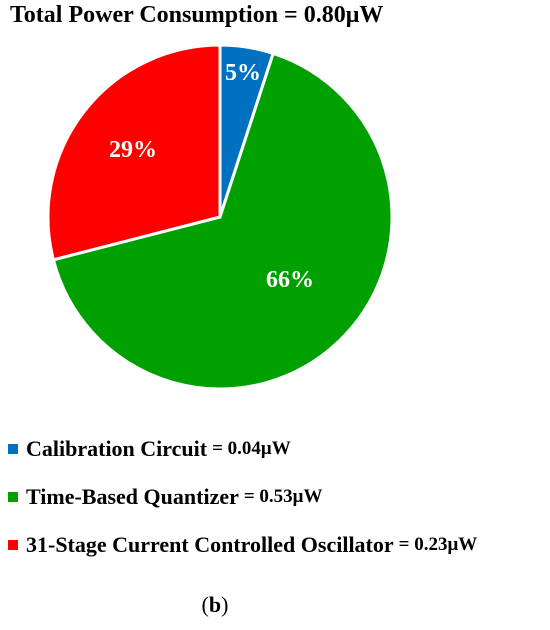 The image size is (550, 630). I want to click on pie-slice-oscillator, so click(134, 152).